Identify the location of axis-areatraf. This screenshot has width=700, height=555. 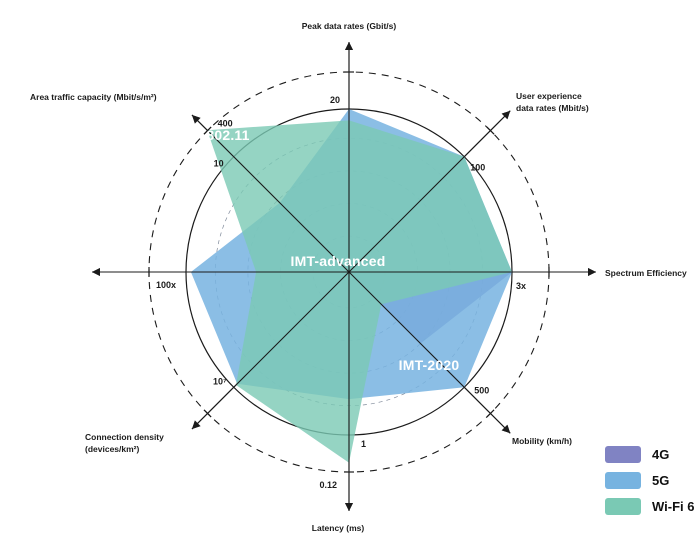
(270, 193).